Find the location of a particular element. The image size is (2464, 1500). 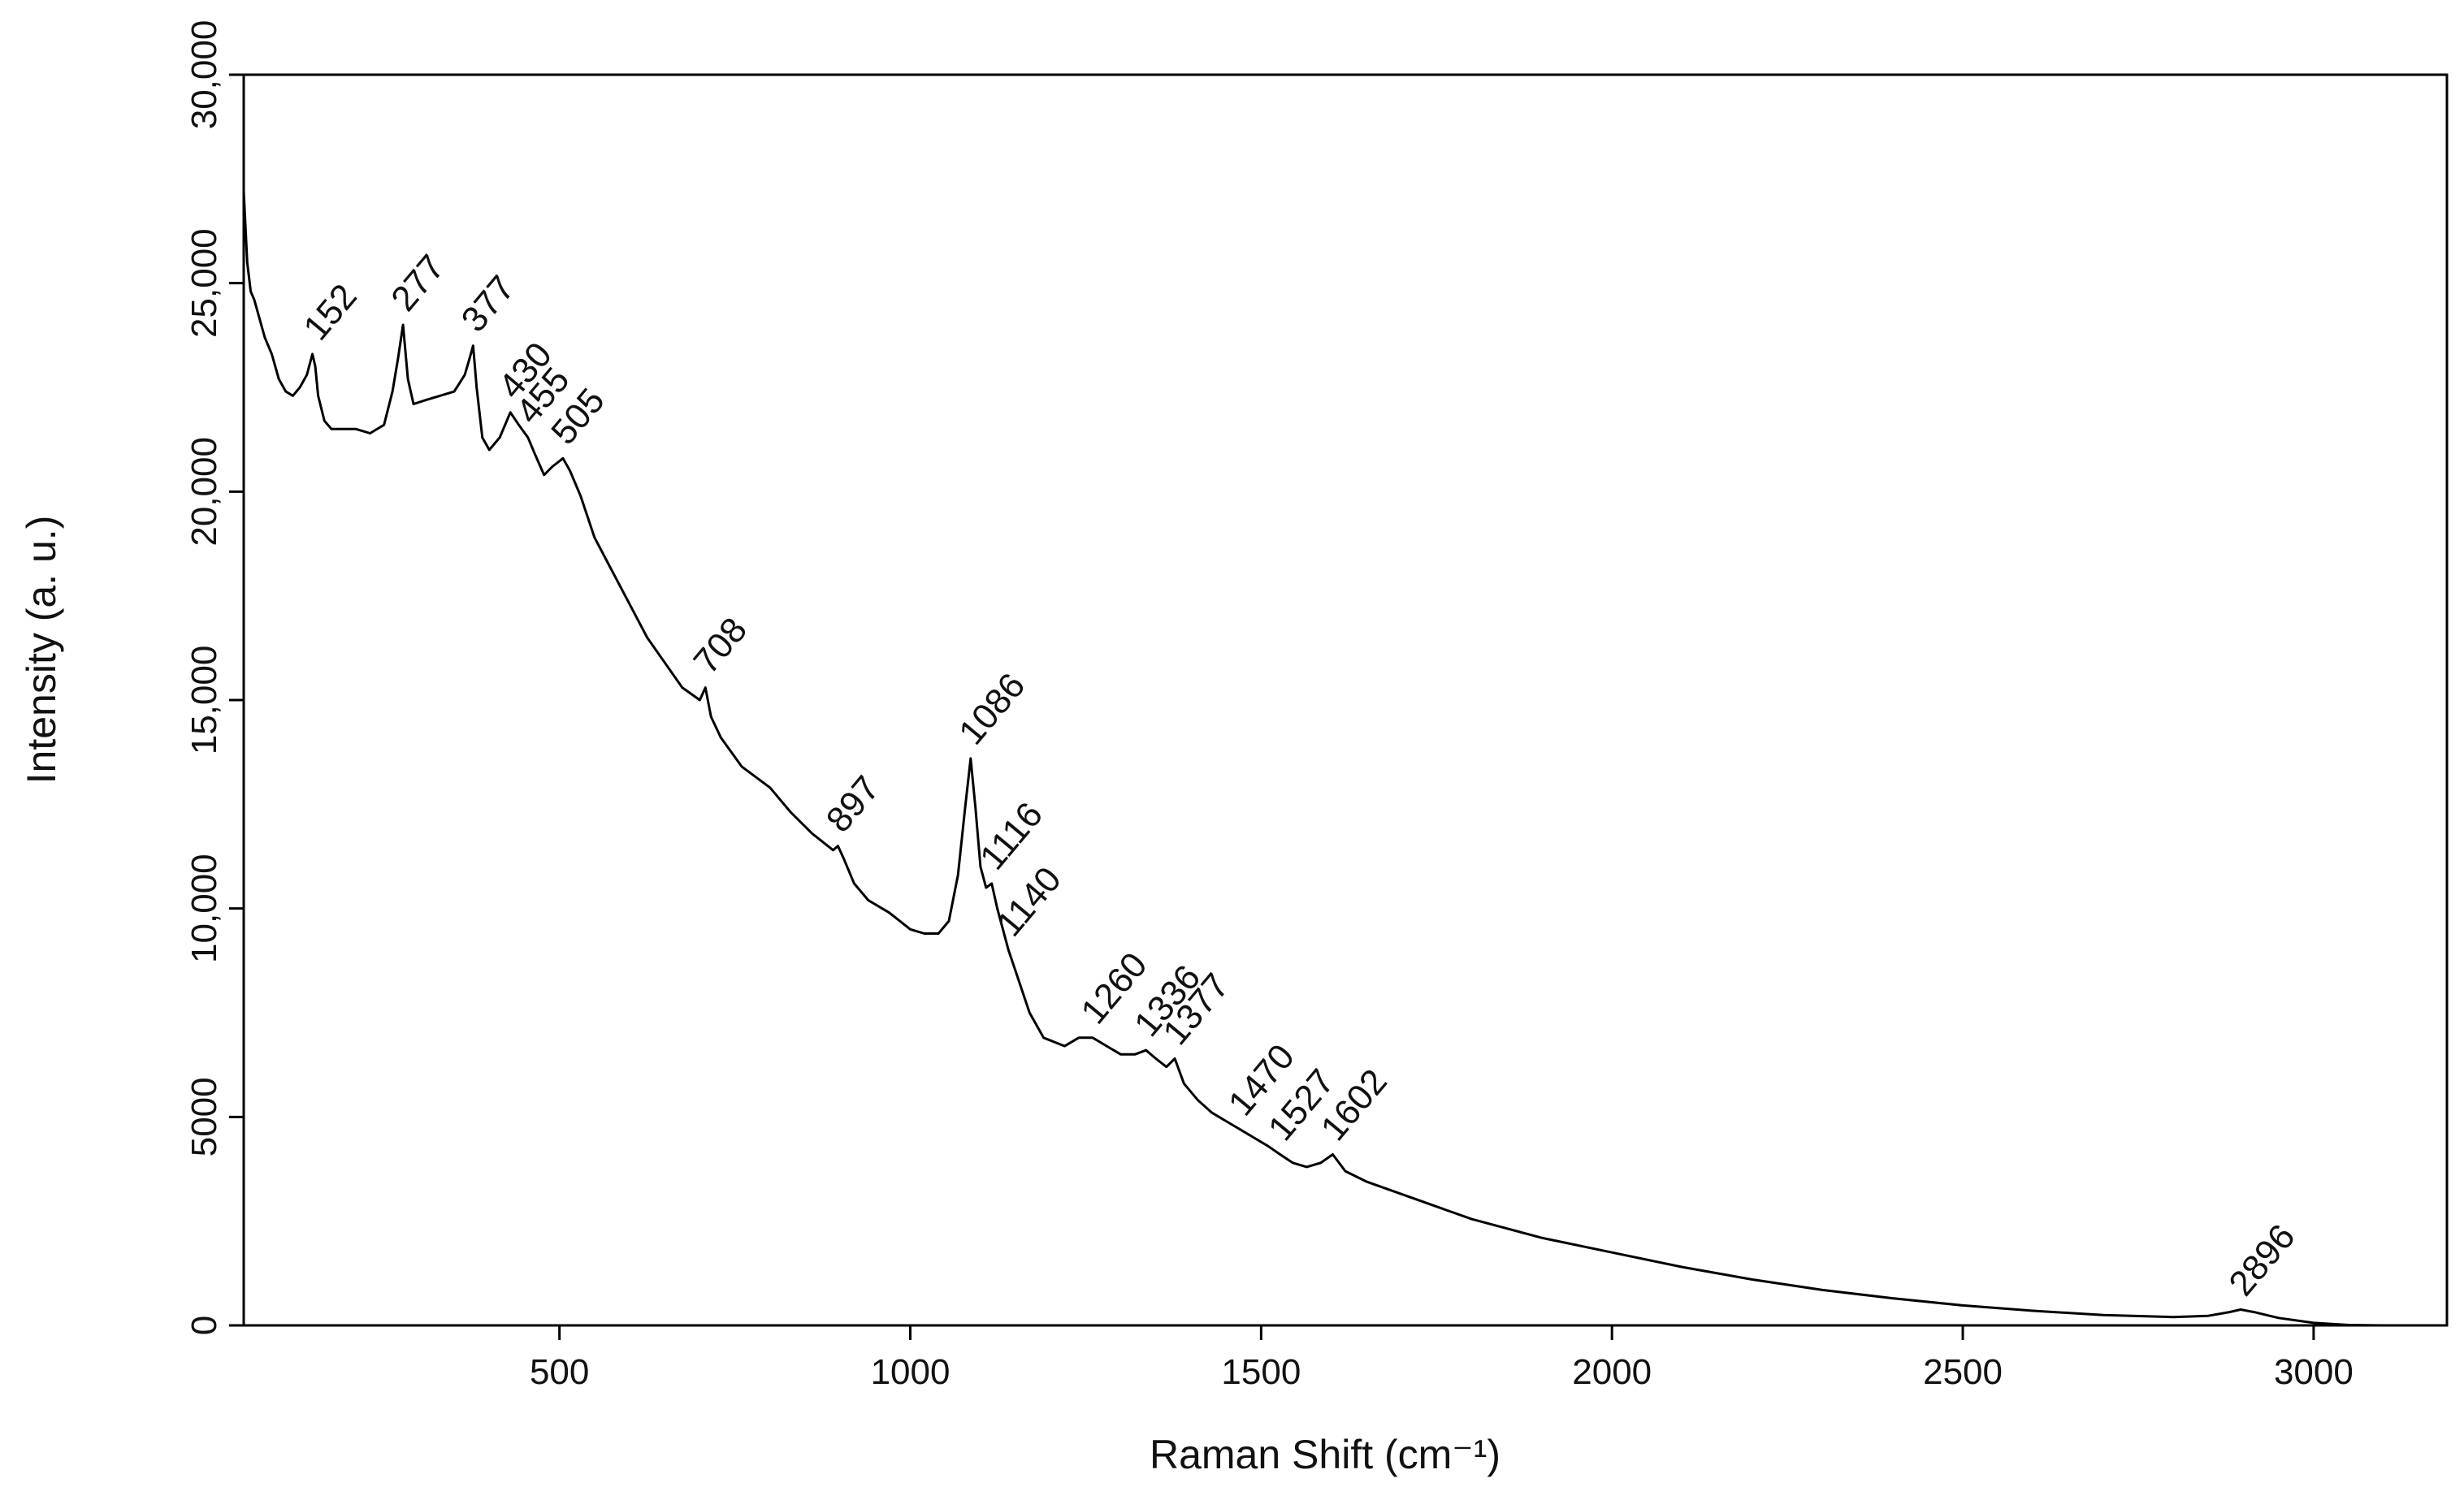

x-tick-label: 2000 is located at coordinates (1612, 1372).